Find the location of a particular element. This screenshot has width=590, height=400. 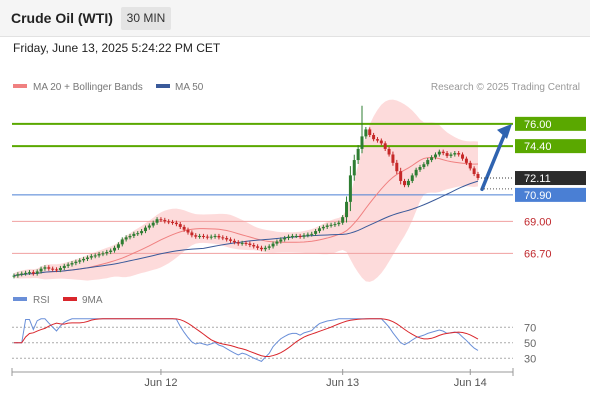

x-tick-label: Jun 13 is located at coordinates (342, 383).